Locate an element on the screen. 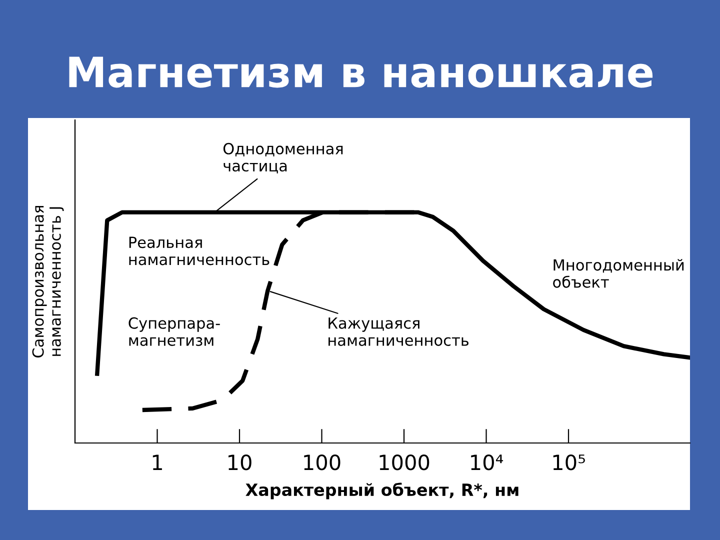 The height and width of the screenshot is (540, 720). x-tick-label: 10⁴ is located at coordinates (487, 462).